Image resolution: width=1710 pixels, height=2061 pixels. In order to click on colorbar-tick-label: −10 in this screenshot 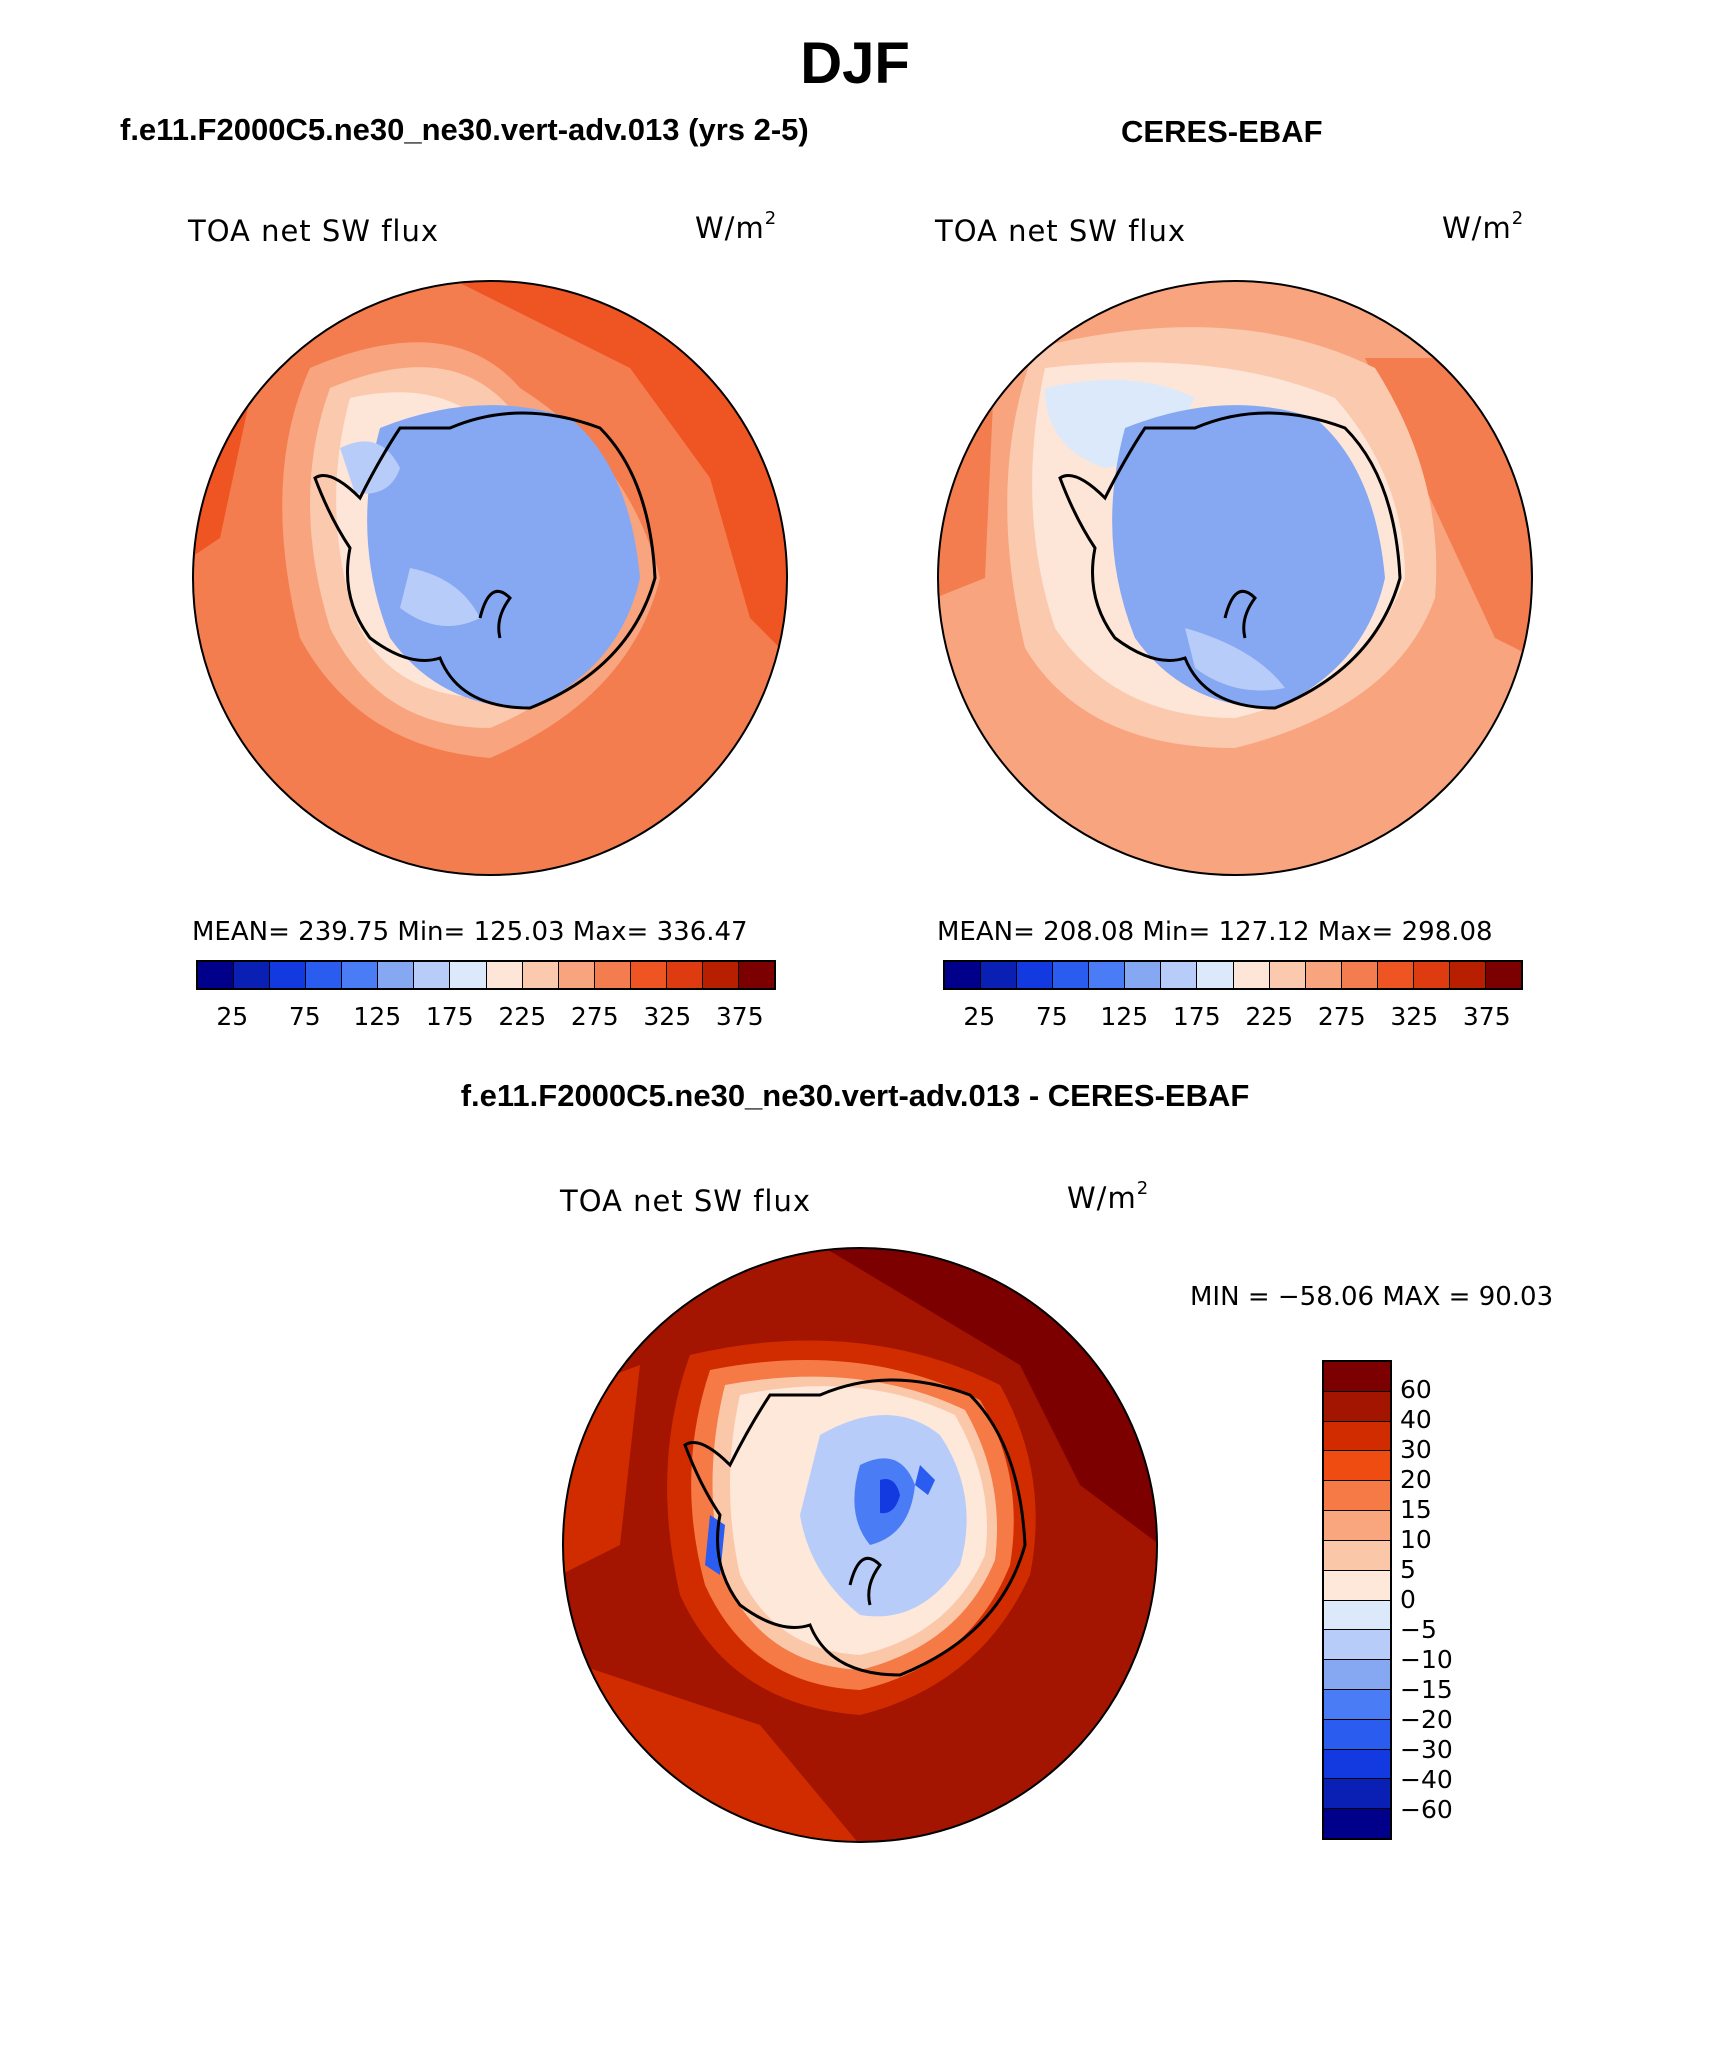, I will do `click(1426, 1659)`.